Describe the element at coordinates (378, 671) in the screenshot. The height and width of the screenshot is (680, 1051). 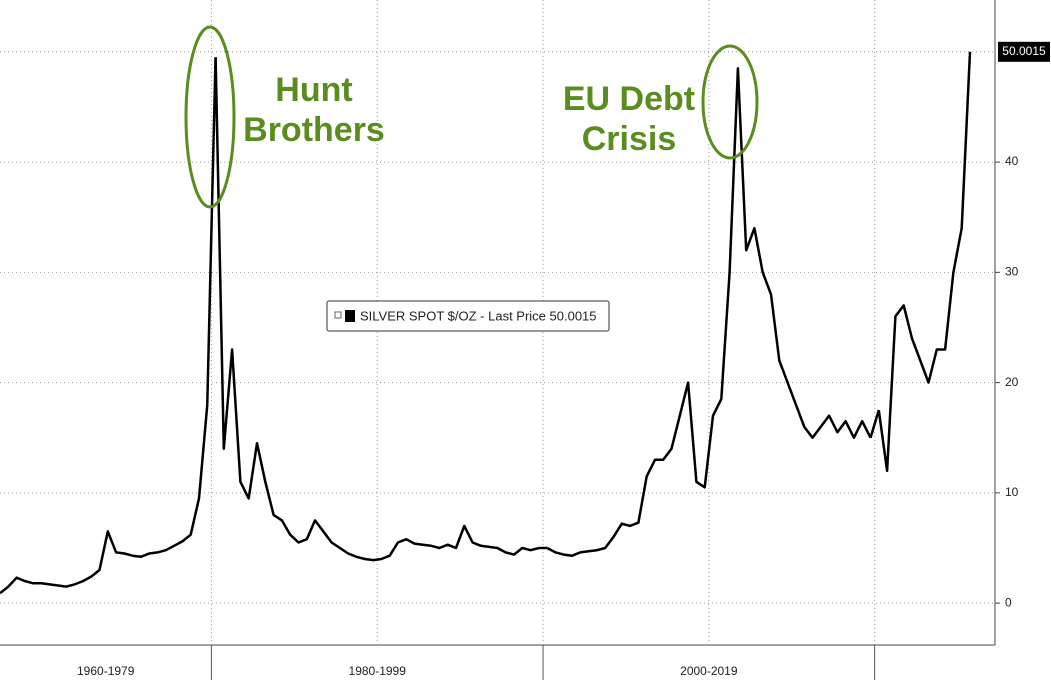
I see `x-group-label: 1980-1999` at that location.